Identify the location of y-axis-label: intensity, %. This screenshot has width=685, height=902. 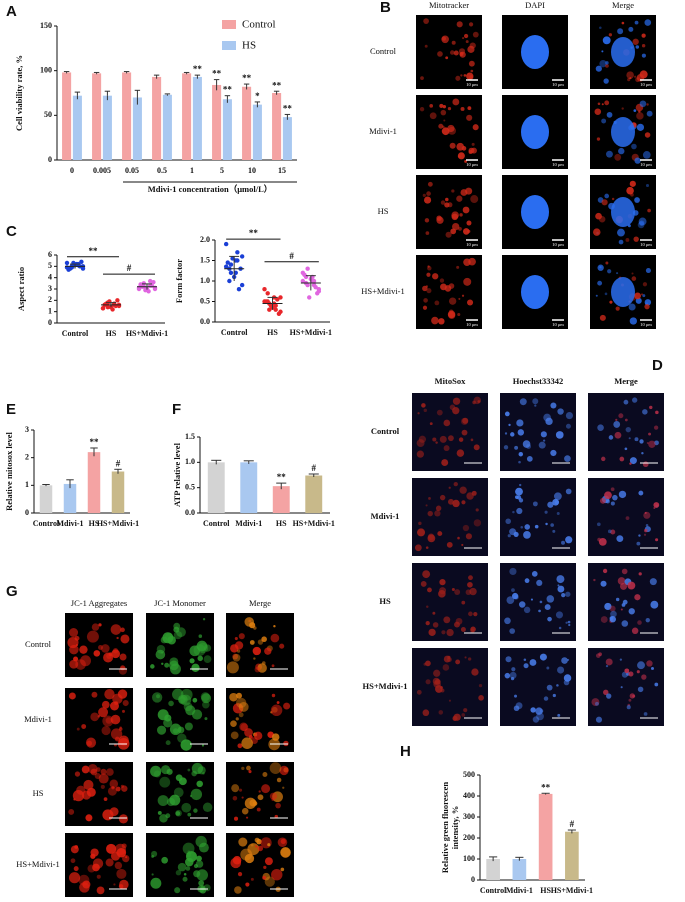
(455, 827).